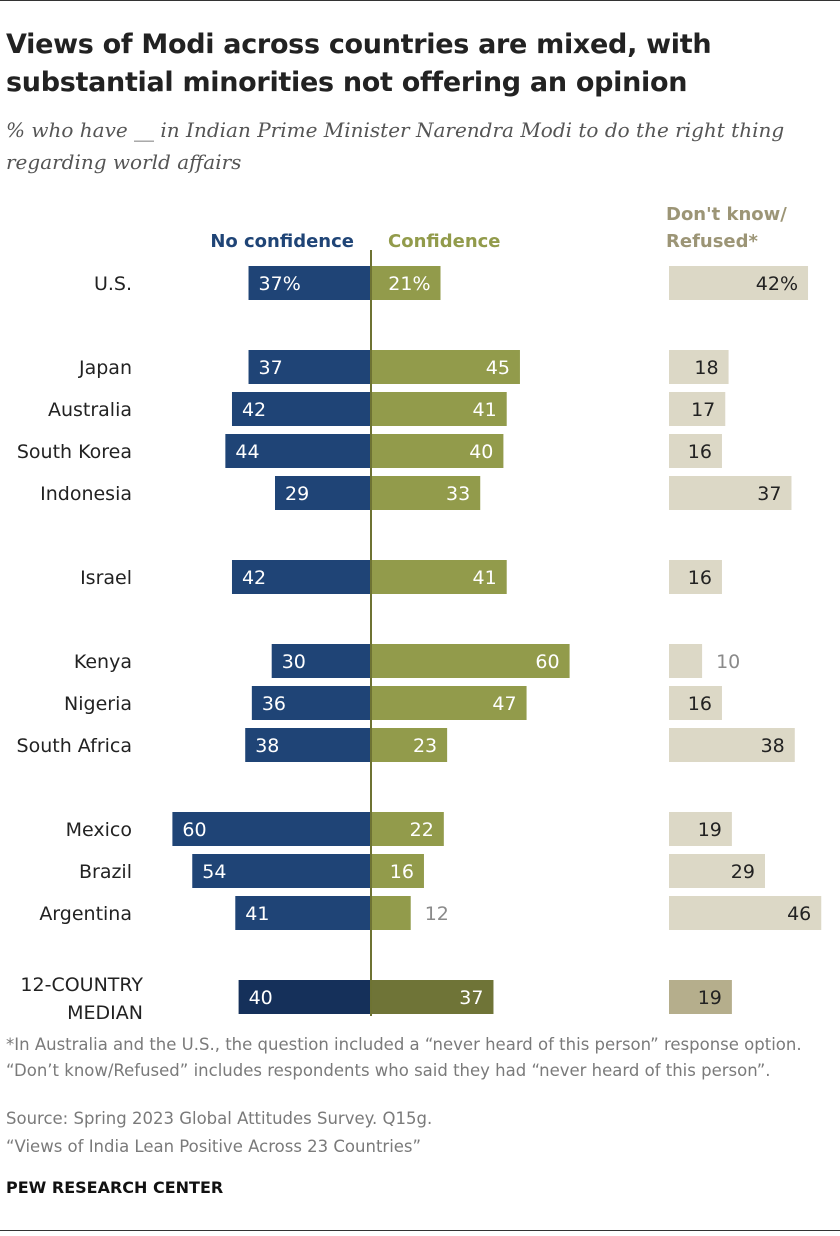 Image resolution: width=840 pixels, height=1236 pixels. What do you see at coordinates (267, 746) in the screenshot?
I see `no-confidence-value: 38` at bounding box center [267, 746].